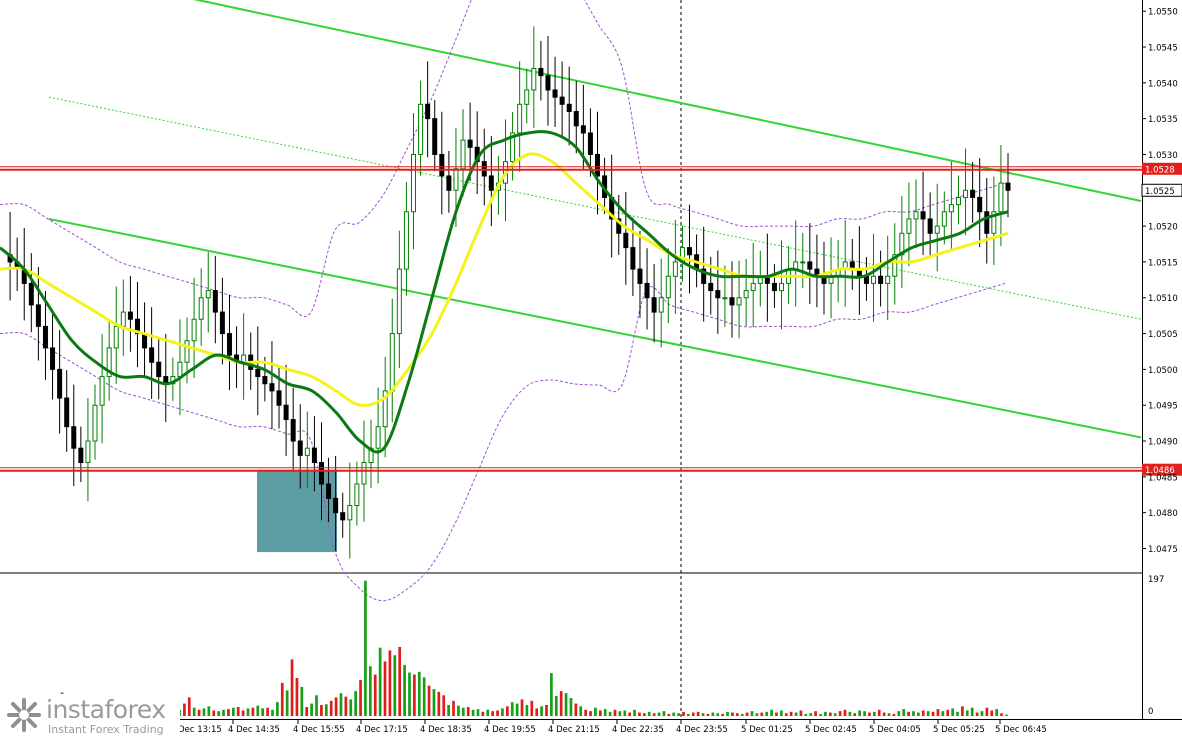 This screenshot has width=1182, height=743. Describe the element at coordinates (382, 730) in the screenshot. I see `time-tick-label: 4 Dec 17:15` at that location.